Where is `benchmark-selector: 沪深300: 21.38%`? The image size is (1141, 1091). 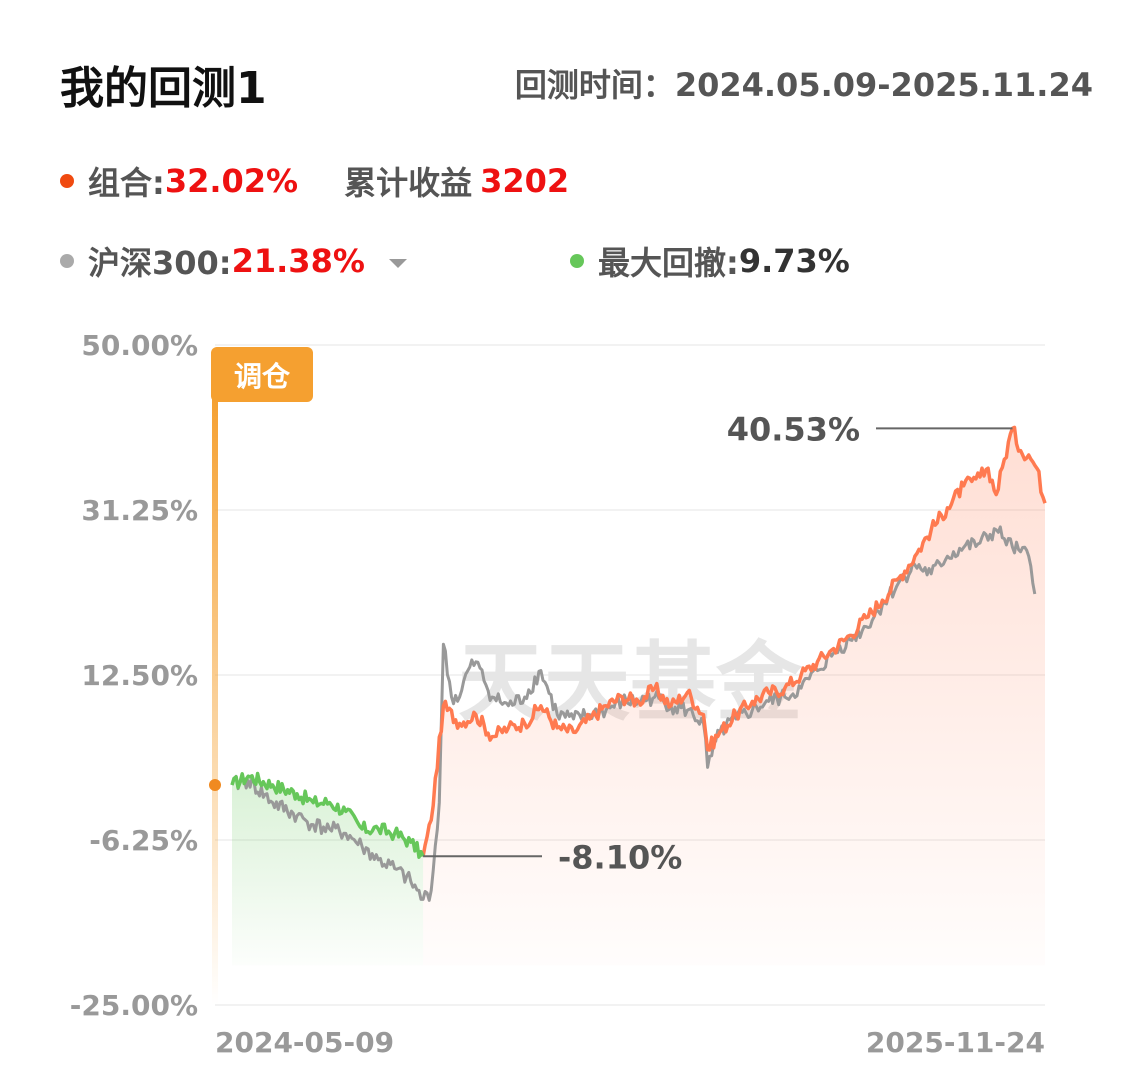
benchmark-selector: 沪深300: 21.38% is located at coordinates (233, 261).